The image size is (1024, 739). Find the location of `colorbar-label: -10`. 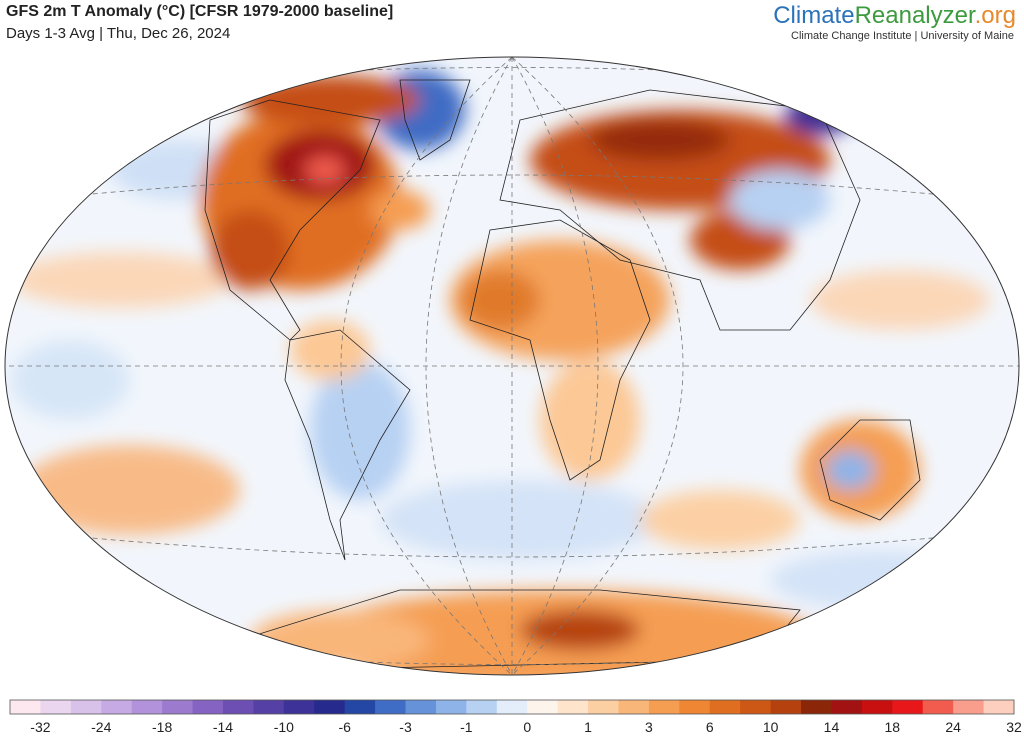

colorbar-label: -10 is located at coordinates (284, 727).